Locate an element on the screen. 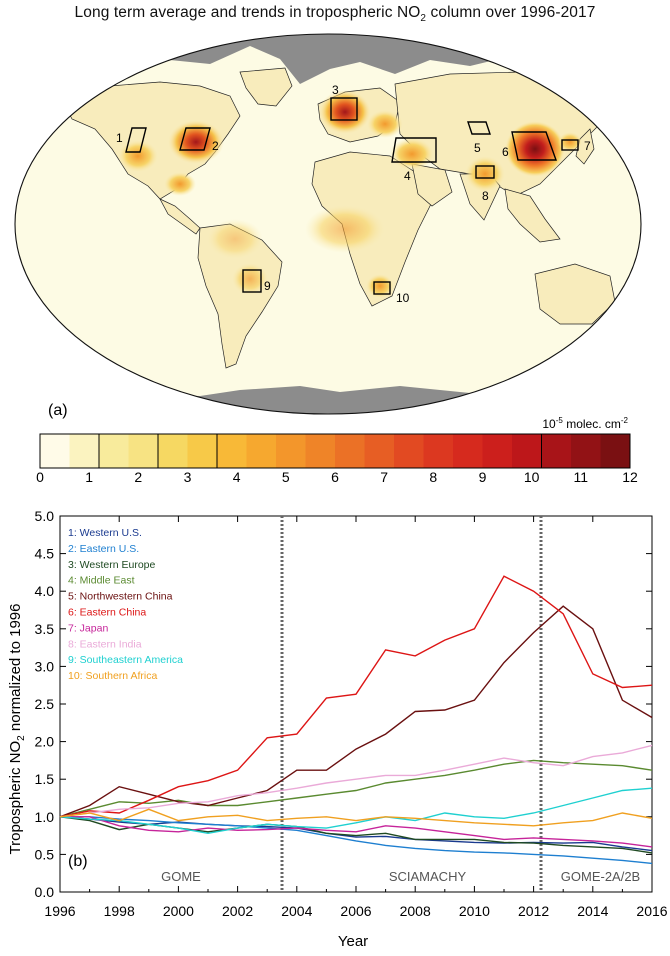 Image resolution: width=670 pixels, height=956 pixels. x-tick-label: 2000 is located at coordinates (178, 911).